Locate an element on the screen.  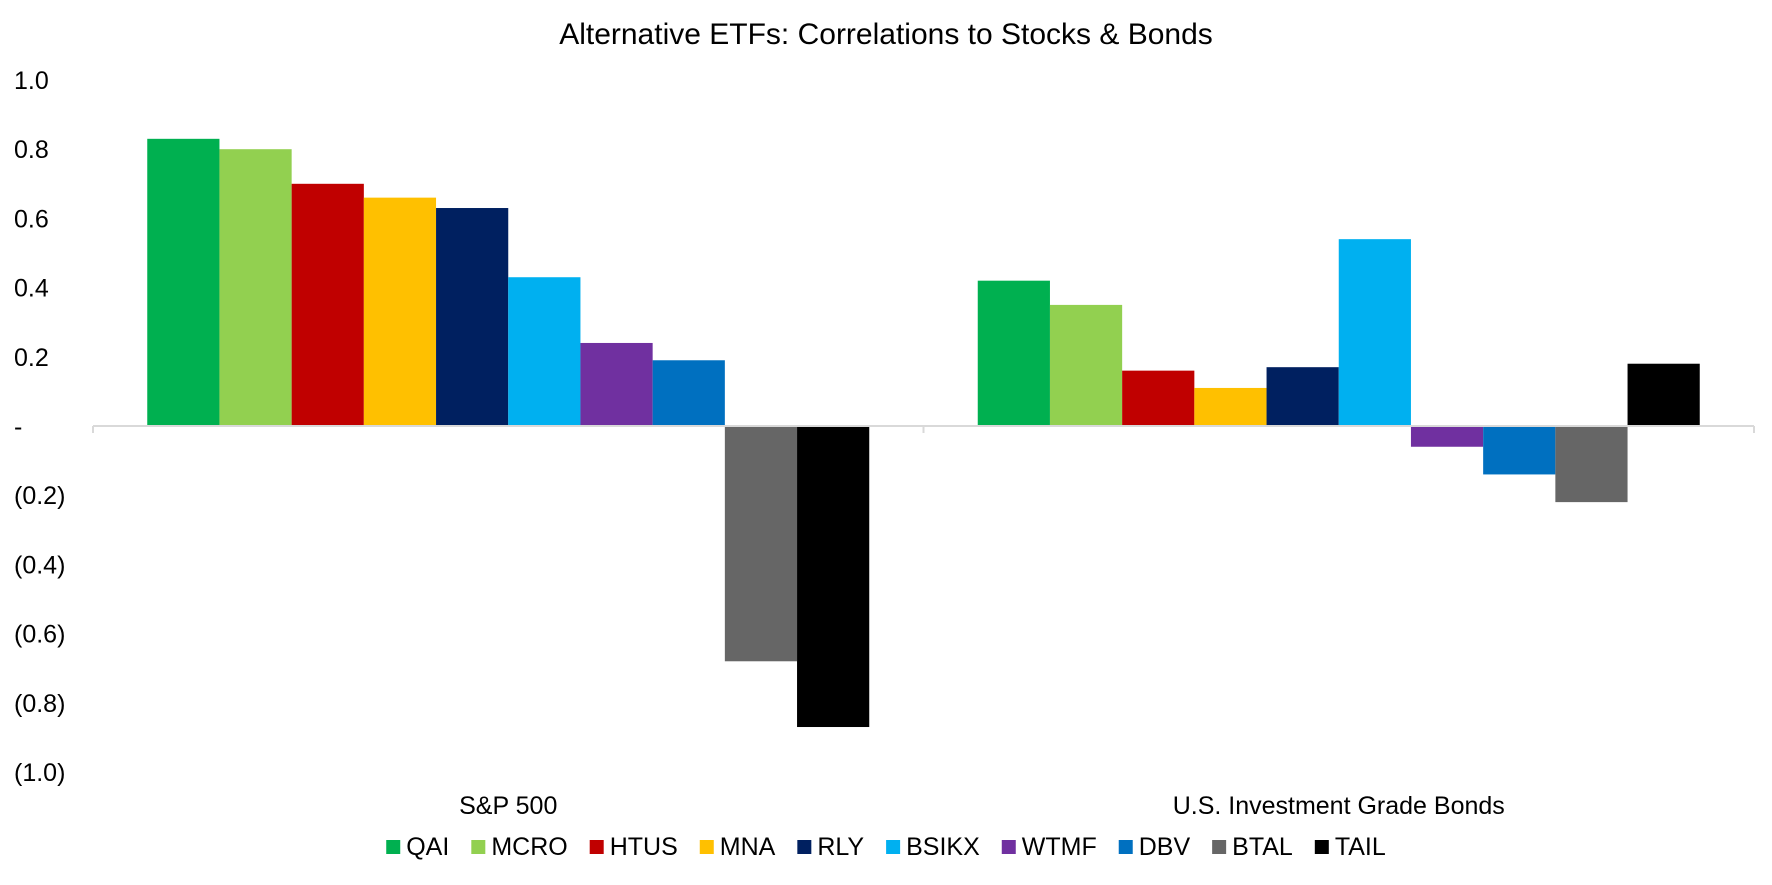
y-tick-label: 0.4 is located at coordinates (31, 289).